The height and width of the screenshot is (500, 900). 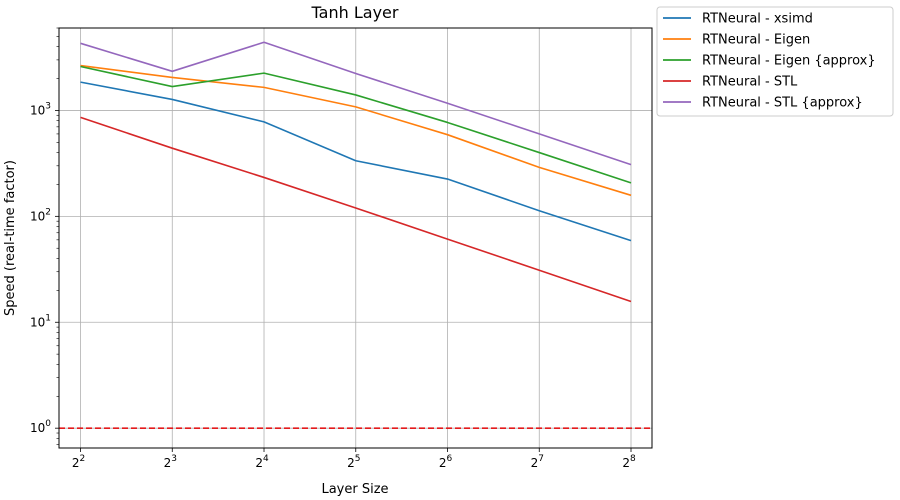 I want to click on x-tick-label: 27, so click(x=537, y=462).